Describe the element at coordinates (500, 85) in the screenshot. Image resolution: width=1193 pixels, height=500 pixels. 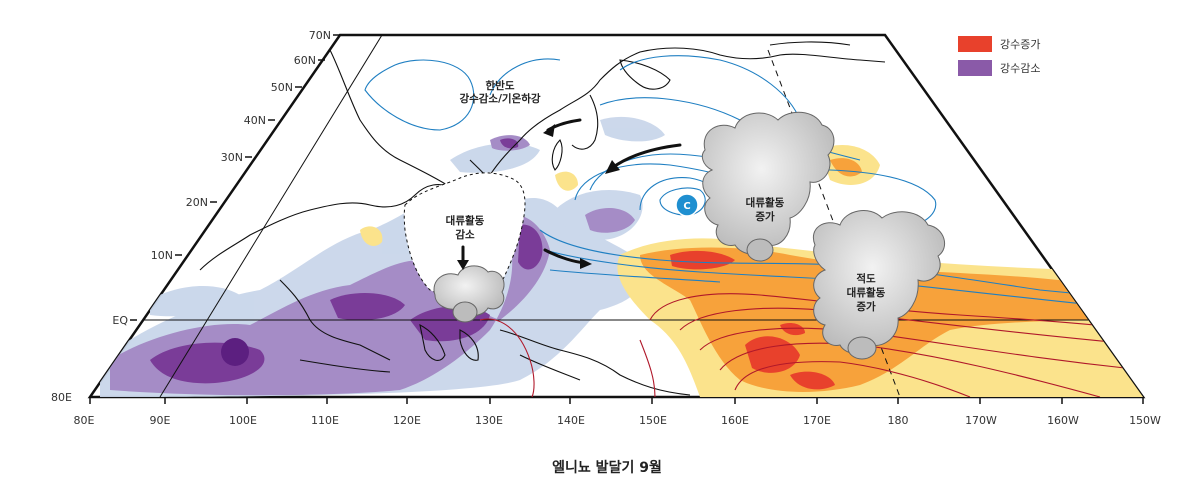
I see `korea-label-1: 한반도` at that location.